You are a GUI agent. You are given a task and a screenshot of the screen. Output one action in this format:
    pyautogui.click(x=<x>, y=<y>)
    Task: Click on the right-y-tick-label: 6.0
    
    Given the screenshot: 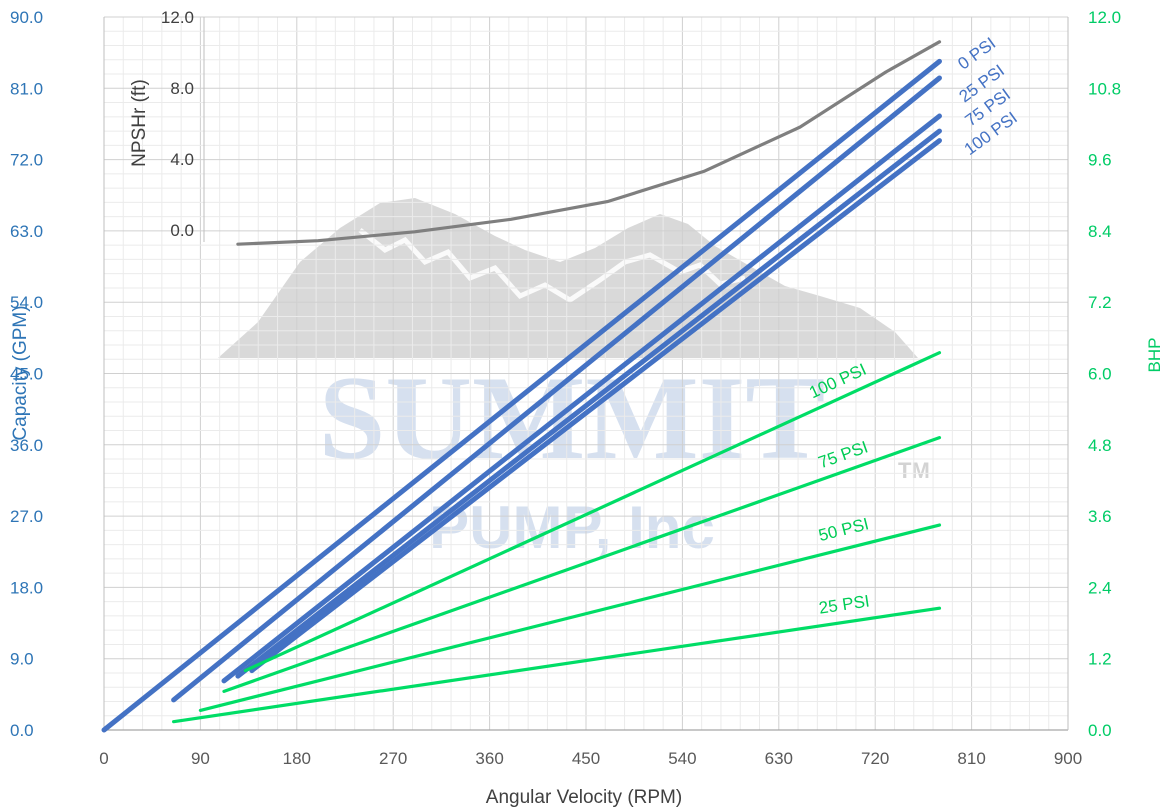 What is the action you would take?
    pyautogui.click(x=1100, y=374)
    